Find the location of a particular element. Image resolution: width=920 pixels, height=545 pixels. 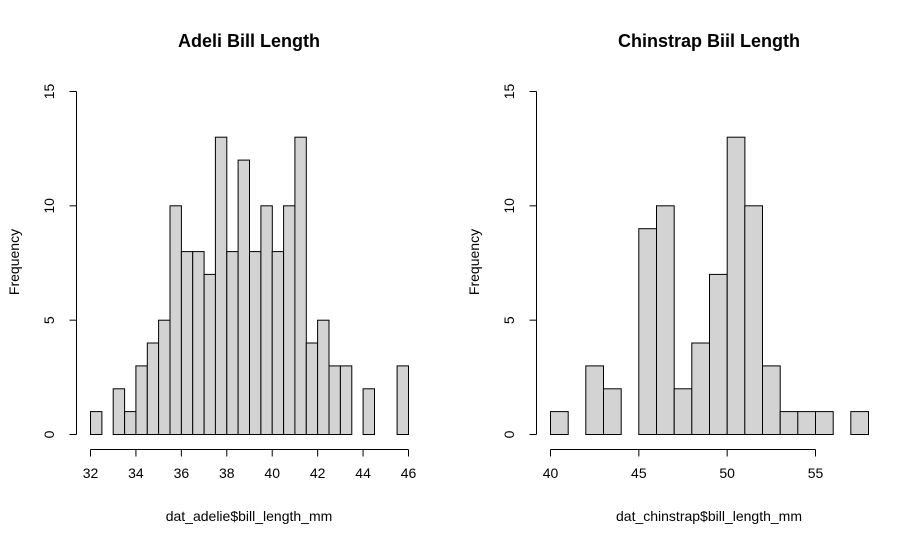

chart-title: Chinstrap Biil Length is located at coordinates (709, 41).